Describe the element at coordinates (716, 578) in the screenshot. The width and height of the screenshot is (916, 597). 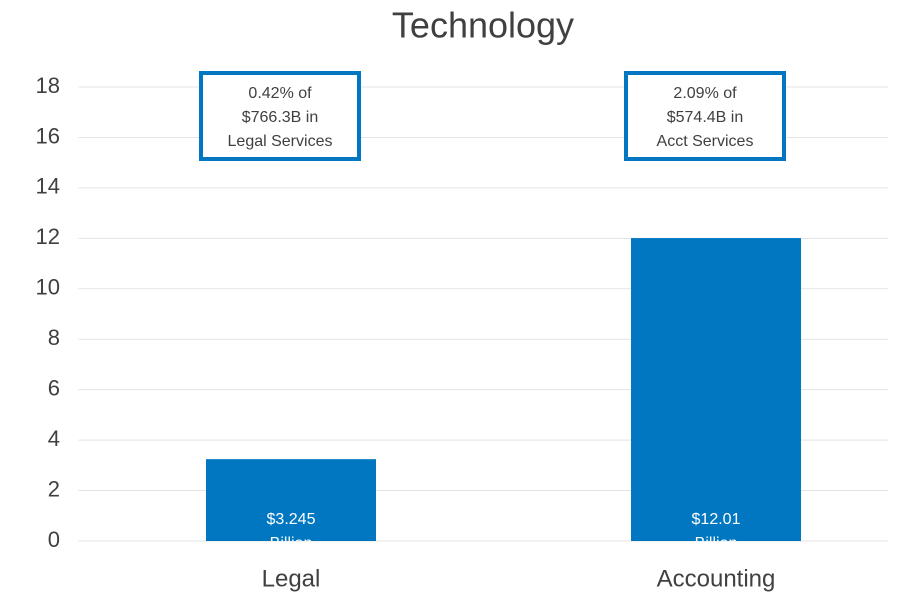
I see `x-tick-label: Accounting` at that location.